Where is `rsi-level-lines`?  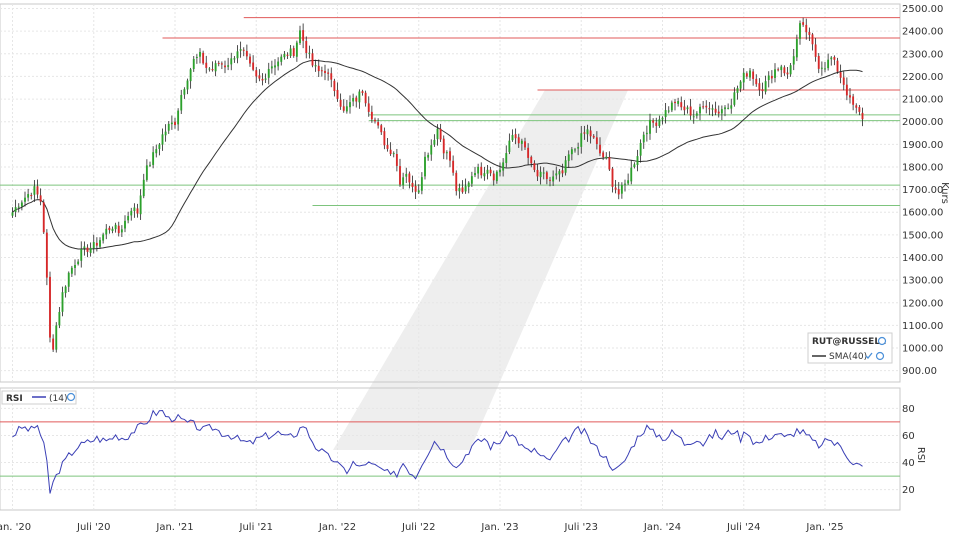 rsi-level-lines is located at coordinates (450, 449).